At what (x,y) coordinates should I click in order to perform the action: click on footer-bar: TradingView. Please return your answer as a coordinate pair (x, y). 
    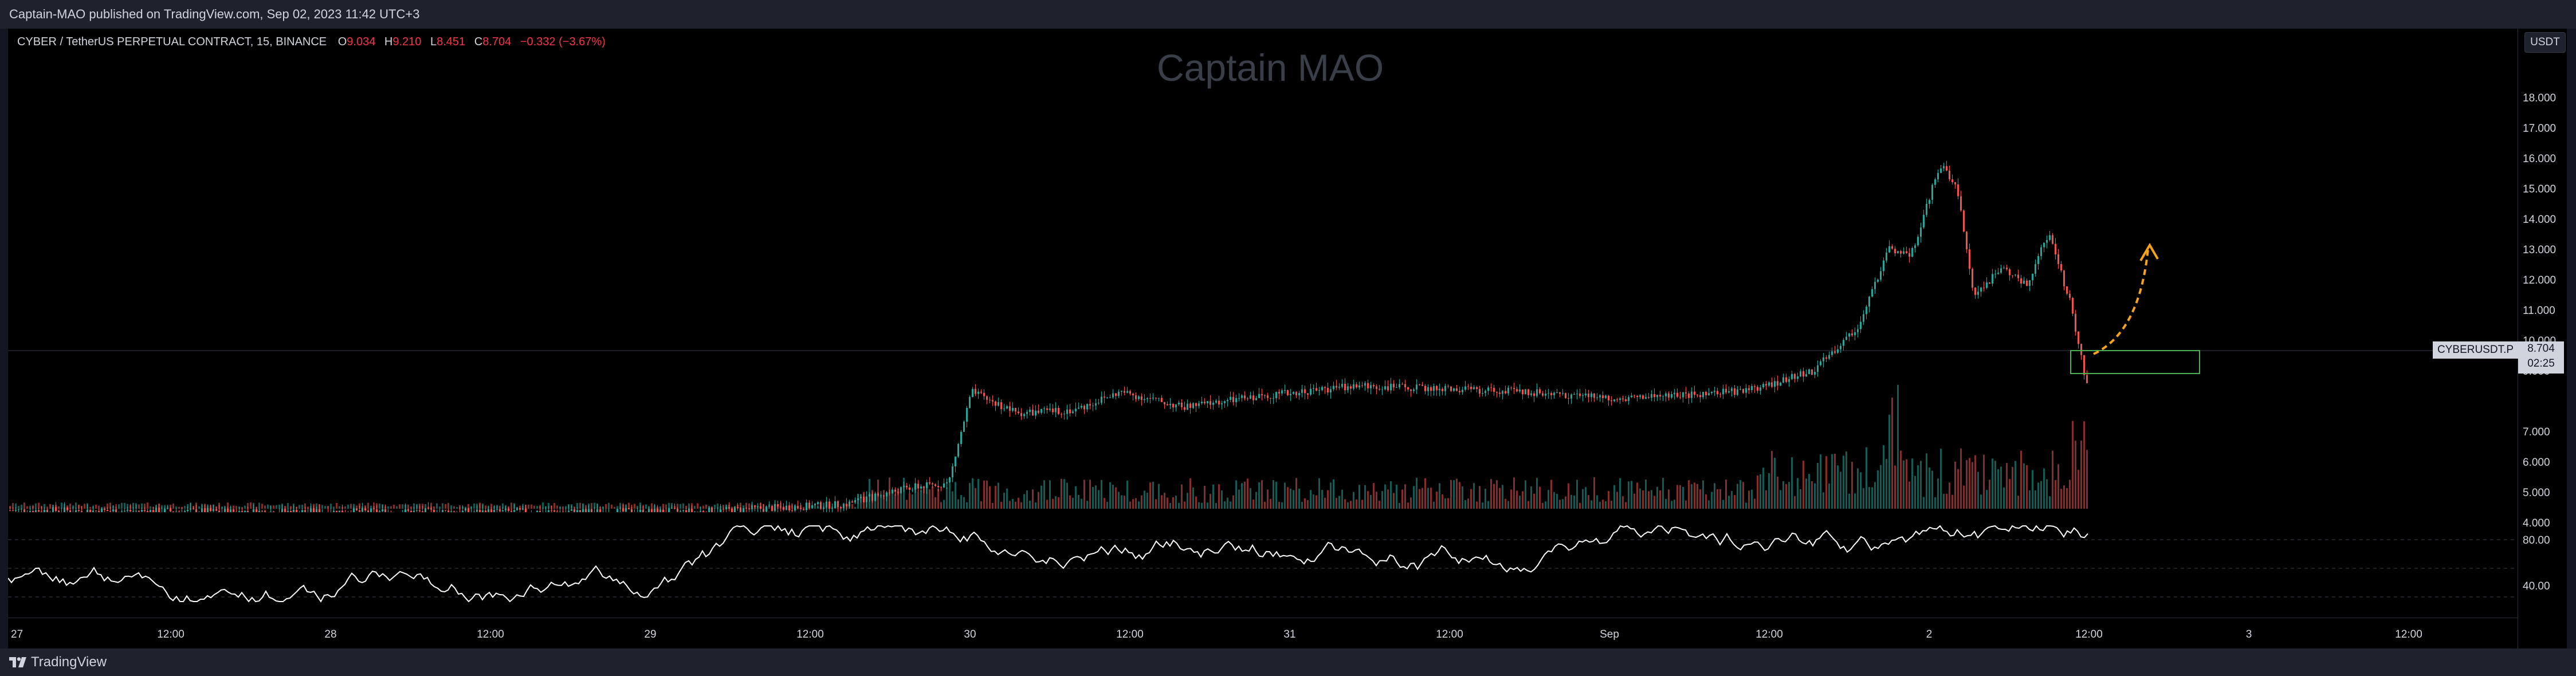
    Looking at the image, I should click on (1288, 662).